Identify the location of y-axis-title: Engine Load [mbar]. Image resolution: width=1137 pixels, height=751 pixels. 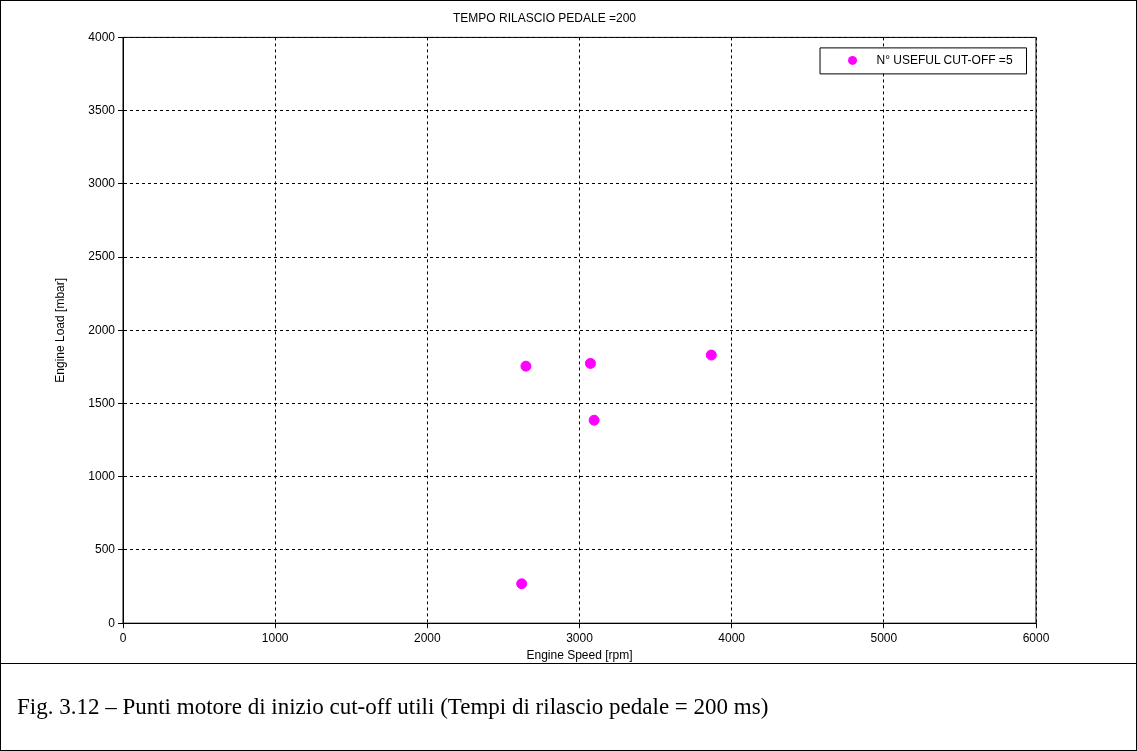
(59, 330).